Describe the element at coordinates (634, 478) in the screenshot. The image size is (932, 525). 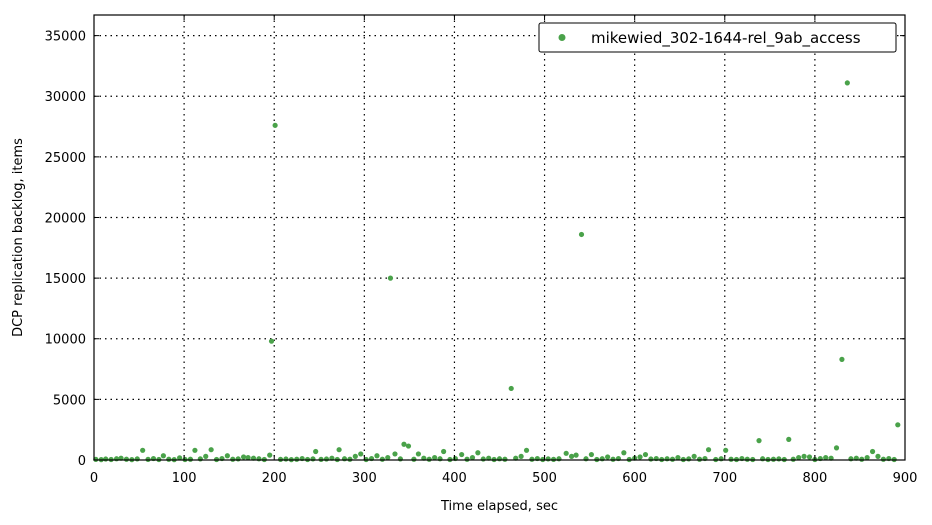
I see `x-tick-label: 600` at that location.